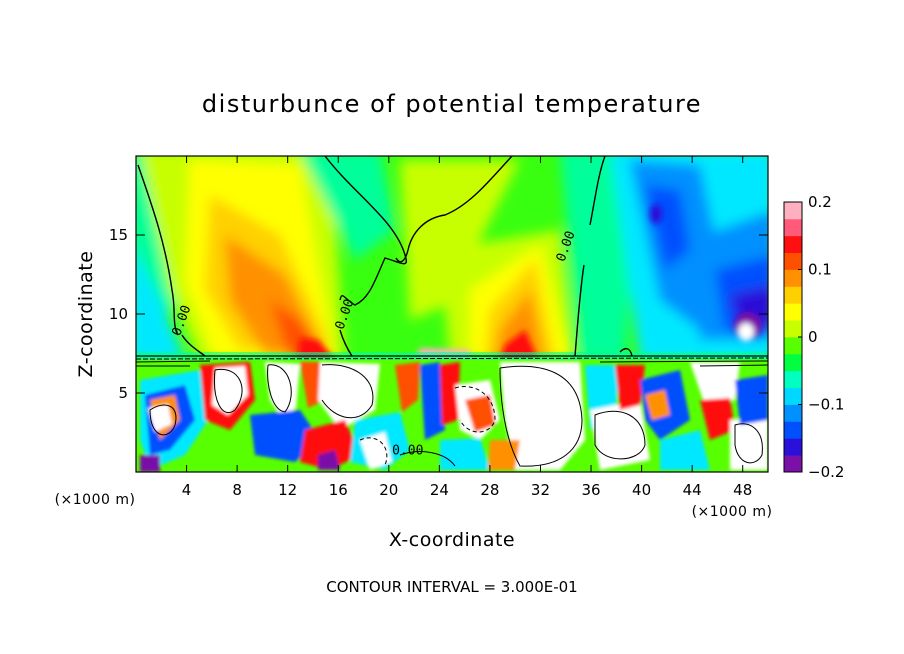 The image size is (904, 654). Describe the element at coordinates (118, 235) in the screenshot. I see `y-tick-label: 15` at that location.